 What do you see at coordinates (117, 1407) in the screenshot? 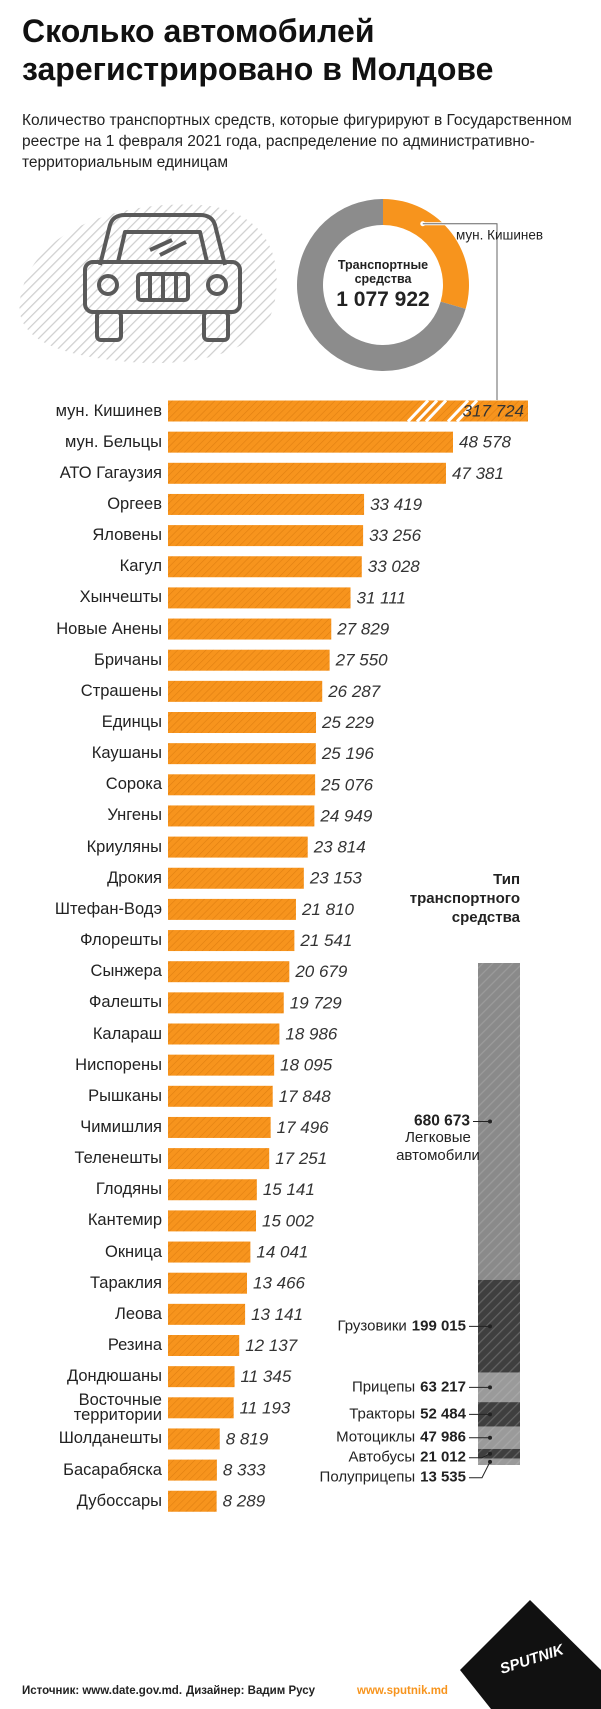
I see `category-label: Восточные территории` at bounding box center [117, 1407].